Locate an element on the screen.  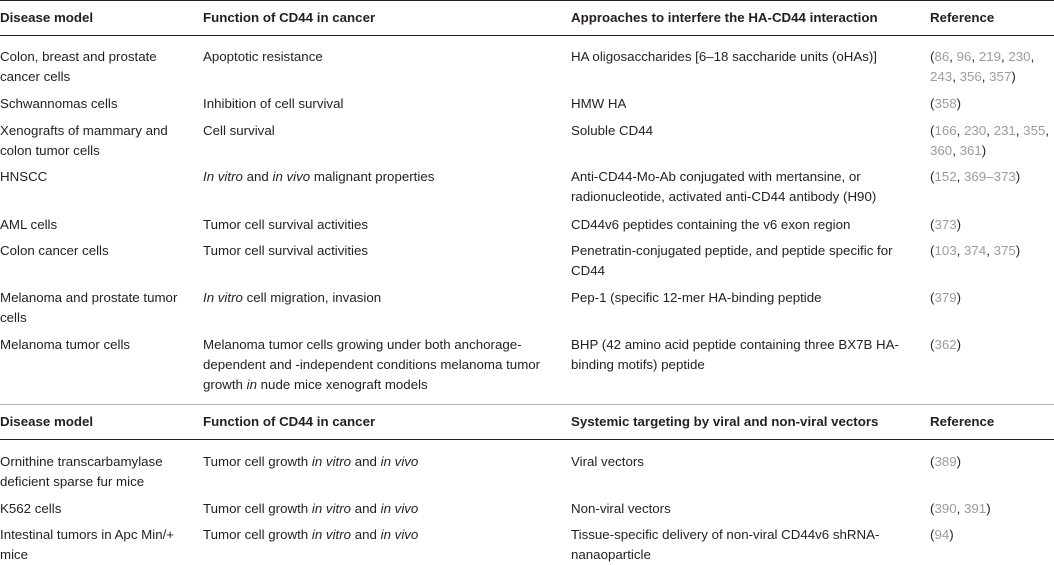
disease-model-cell: K562 cells is located at coordinates (31, 508).